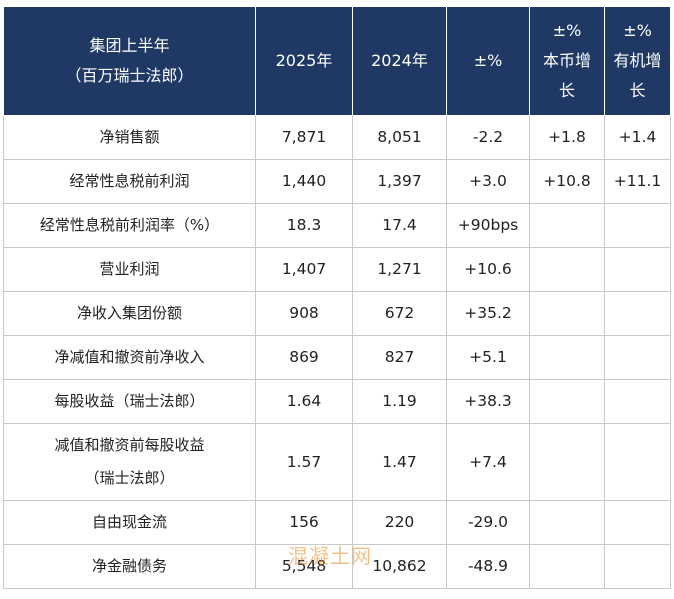 The image size is (674, 599). I want to click on table-row: 净减值和撤资前净收入 869 827 +5.1, so click(337, 357).